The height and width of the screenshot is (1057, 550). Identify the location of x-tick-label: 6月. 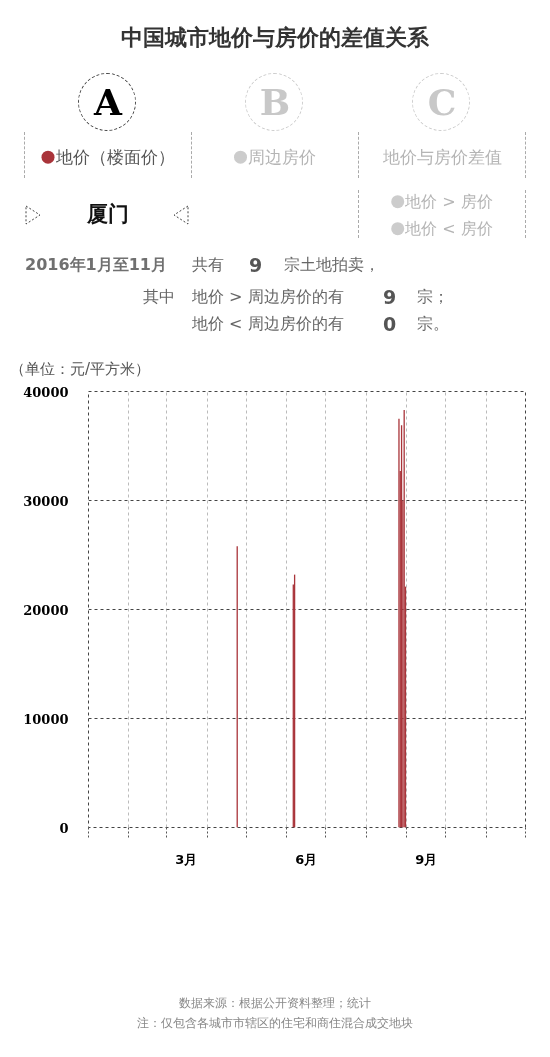
(306, 859).